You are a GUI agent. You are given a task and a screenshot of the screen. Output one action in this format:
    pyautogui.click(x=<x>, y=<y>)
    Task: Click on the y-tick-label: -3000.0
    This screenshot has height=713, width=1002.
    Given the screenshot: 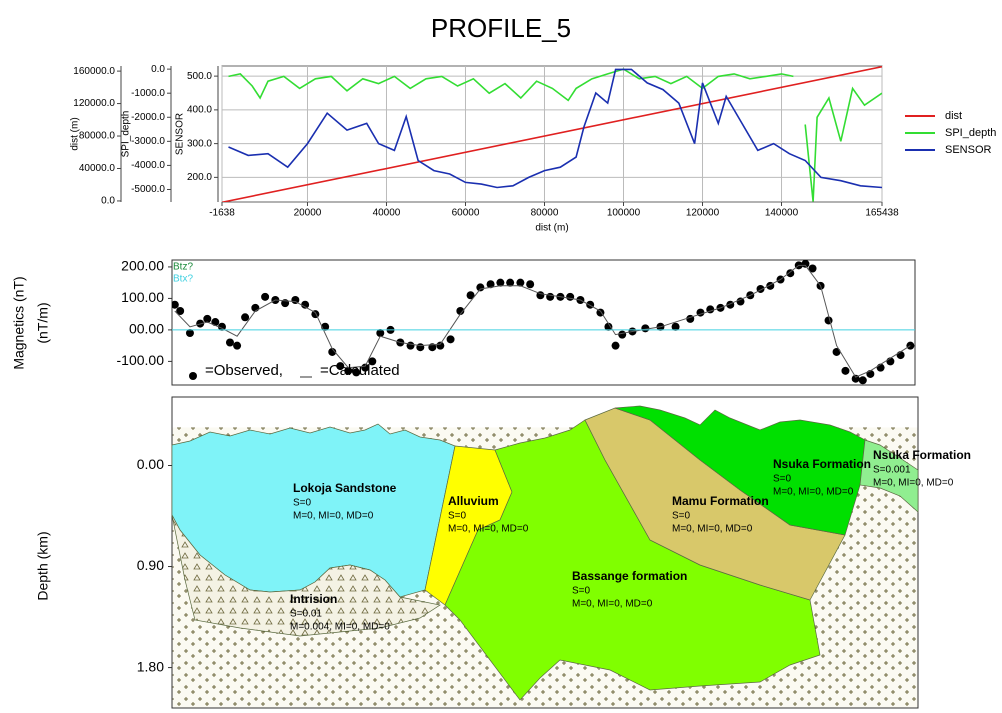 What is the action you would take?
    pyautogui.click(x=148, y=141)
    